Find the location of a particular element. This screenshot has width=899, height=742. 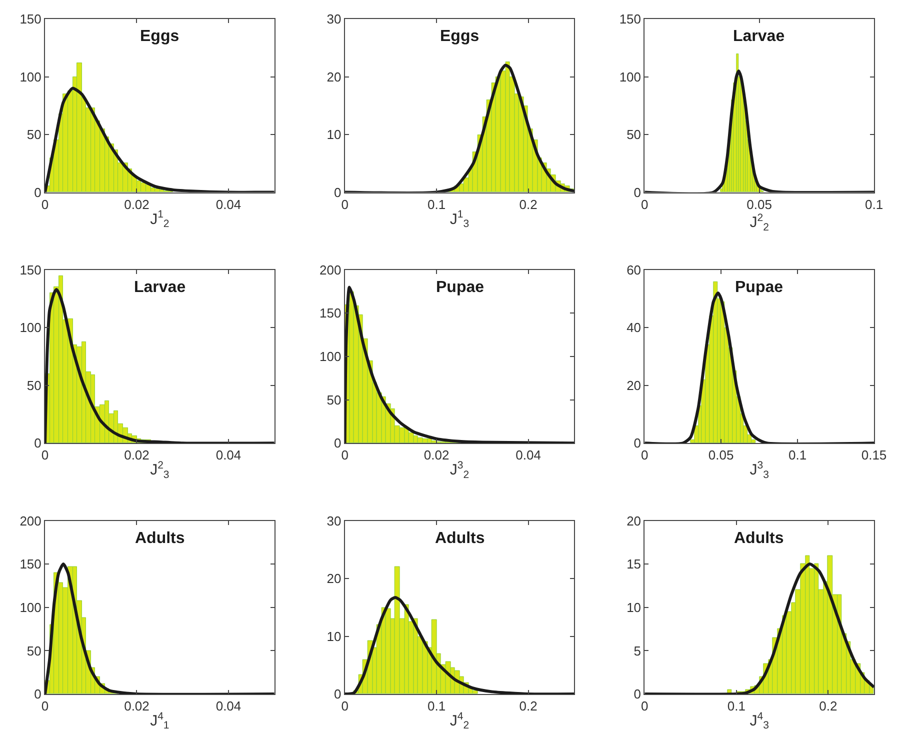

y-tick-label: 5 is located at coordinates (638, 650).